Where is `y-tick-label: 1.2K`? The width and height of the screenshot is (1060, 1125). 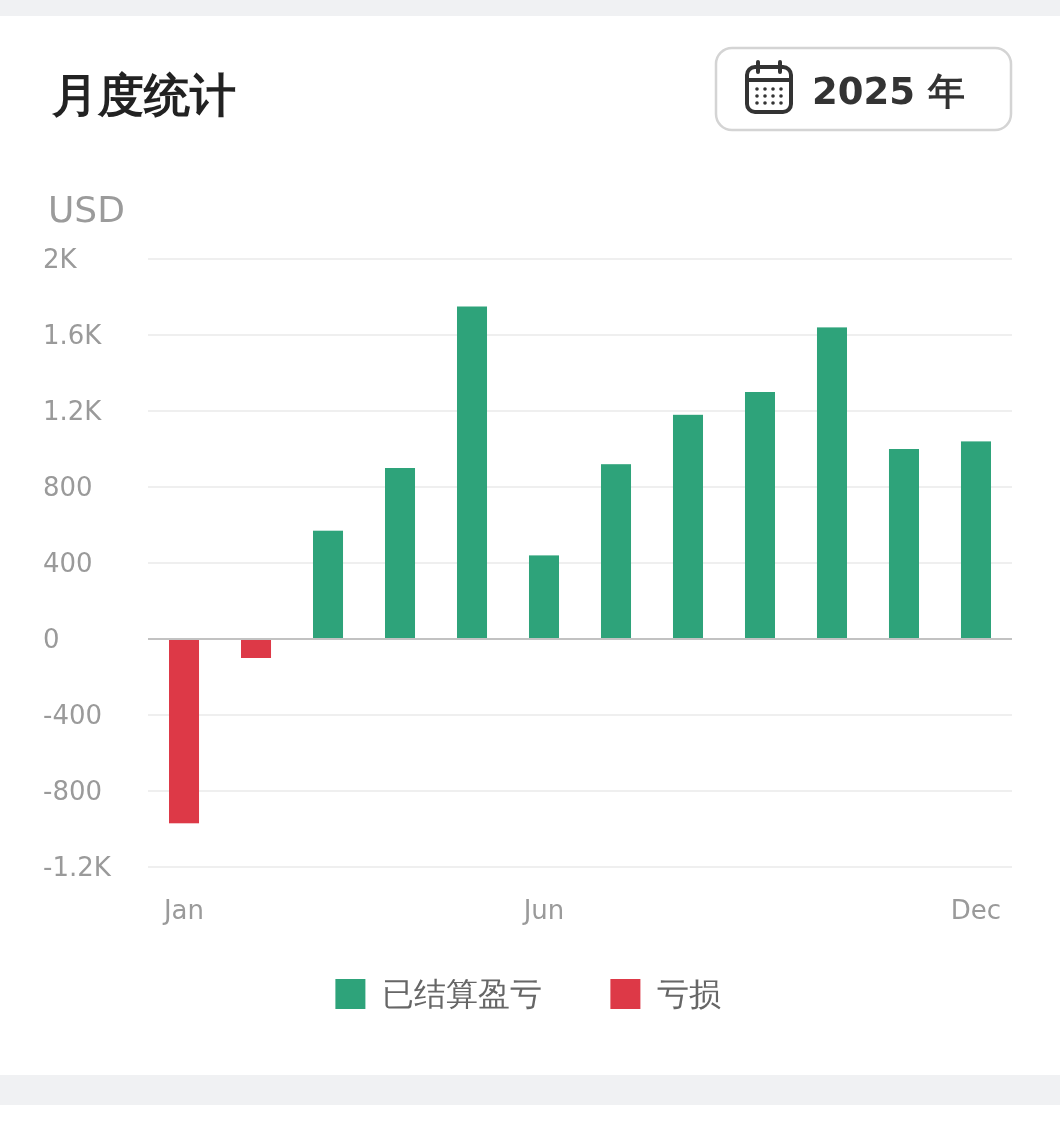
y-tick-label: 1.2K is located at coordinates (73, 411).